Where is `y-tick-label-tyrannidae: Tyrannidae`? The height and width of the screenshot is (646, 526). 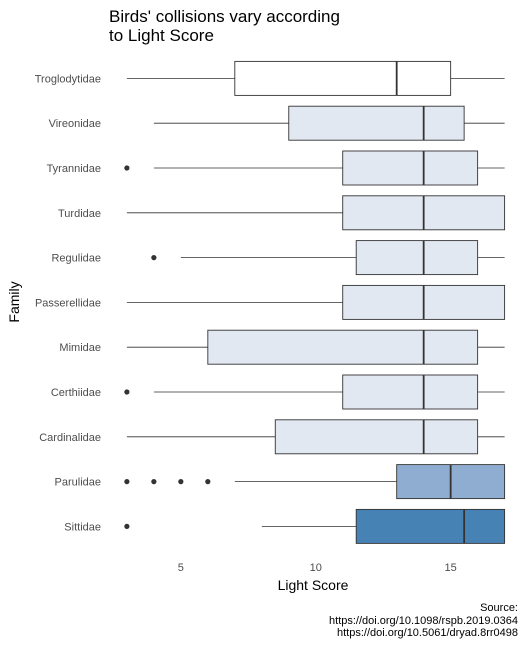 y-tick-label-tyrannidae: Tyrannidae is located at coordinates (74, 169).